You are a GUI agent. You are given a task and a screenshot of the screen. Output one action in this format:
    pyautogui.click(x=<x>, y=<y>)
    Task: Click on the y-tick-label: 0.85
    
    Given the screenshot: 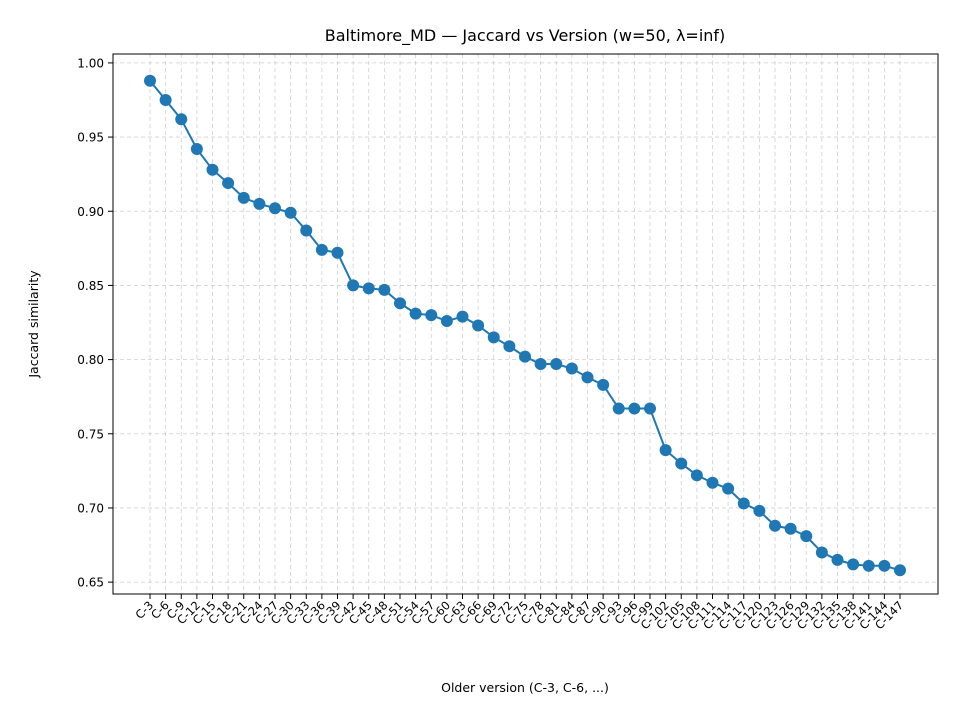 What is the action you would take?
    pyautogui.click(x=90, y=286)
    